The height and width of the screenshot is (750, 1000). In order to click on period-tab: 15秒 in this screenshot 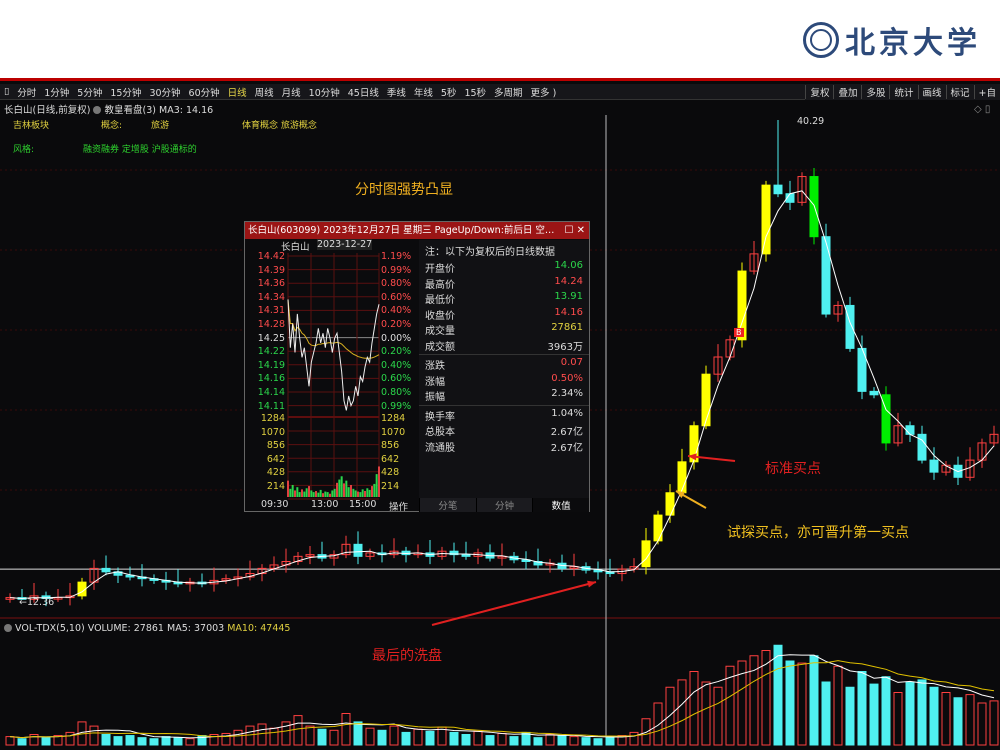, I will do `click(475, 93)`.